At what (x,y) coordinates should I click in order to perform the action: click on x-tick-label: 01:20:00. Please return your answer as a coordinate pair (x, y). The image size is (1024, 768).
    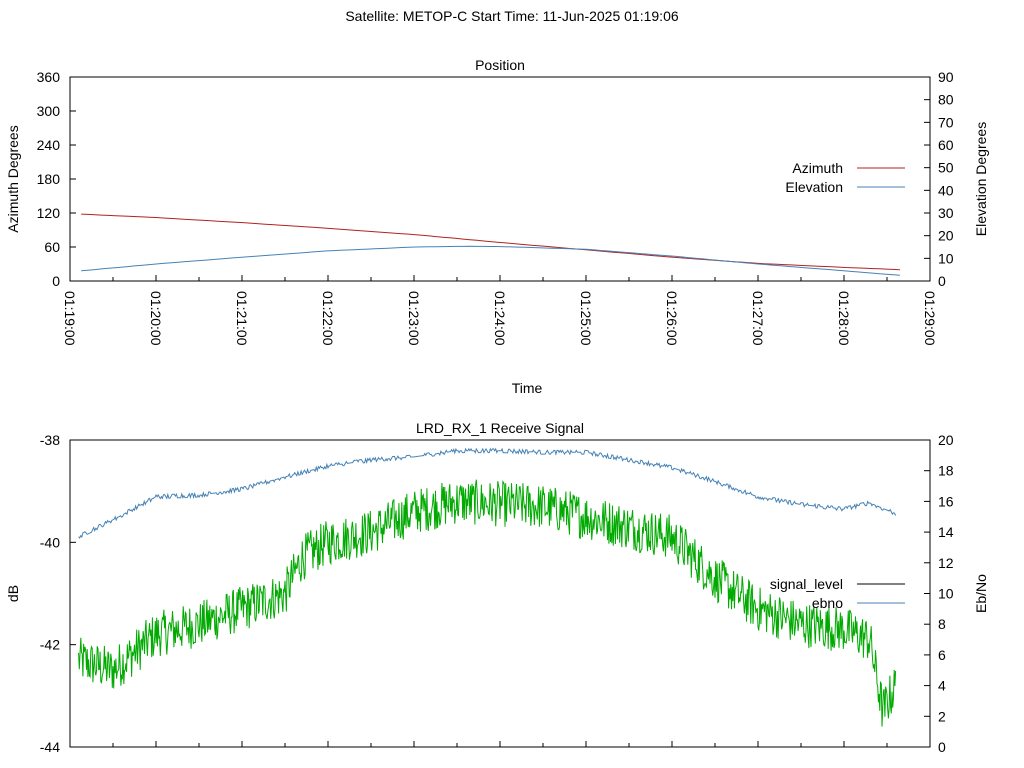
    Looking at the image, I should click on (156, 318).